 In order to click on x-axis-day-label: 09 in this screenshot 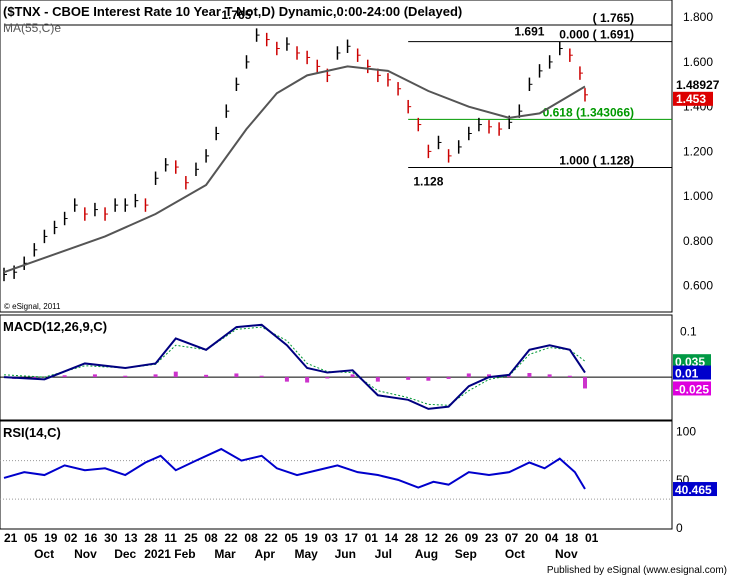, I will do `click(472, 538)`.